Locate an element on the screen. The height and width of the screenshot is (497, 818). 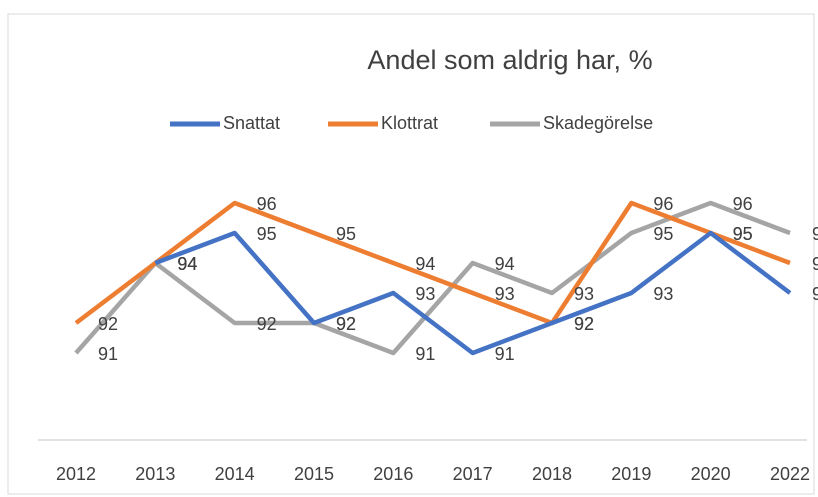
legend-label: Skadegörelse is located at coordinates (598, 123).